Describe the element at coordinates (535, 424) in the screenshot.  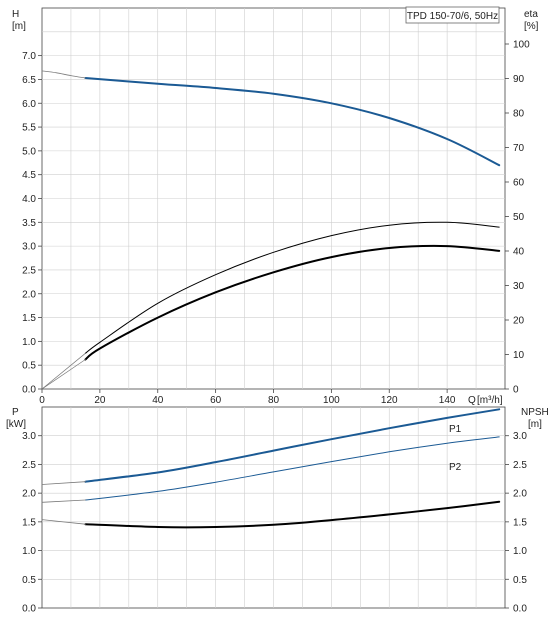
I see `npsh-axis-unit: [m]` at that location.